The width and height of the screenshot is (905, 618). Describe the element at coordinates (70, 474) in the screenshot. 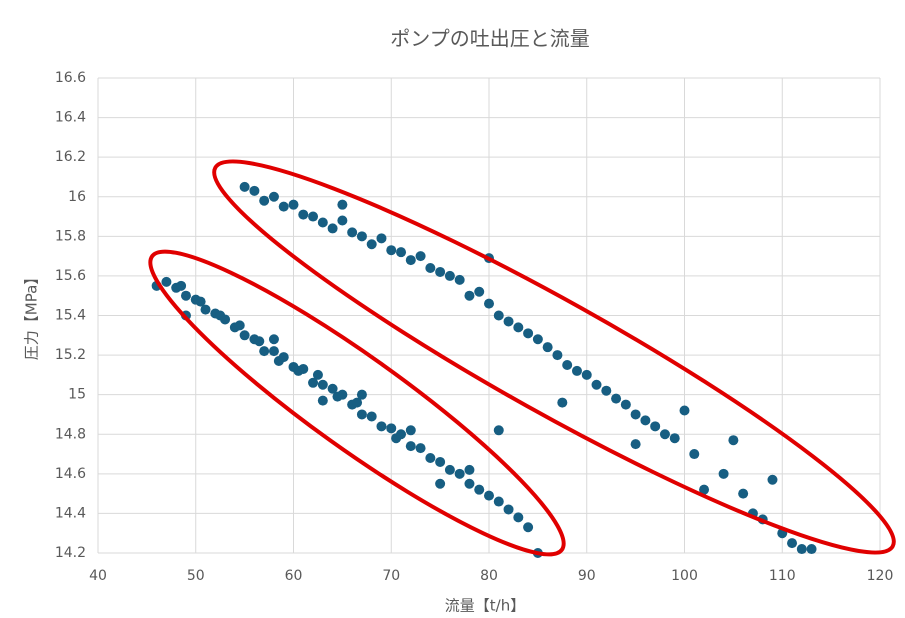

I see `y-tick-label: 14.6` at that location.